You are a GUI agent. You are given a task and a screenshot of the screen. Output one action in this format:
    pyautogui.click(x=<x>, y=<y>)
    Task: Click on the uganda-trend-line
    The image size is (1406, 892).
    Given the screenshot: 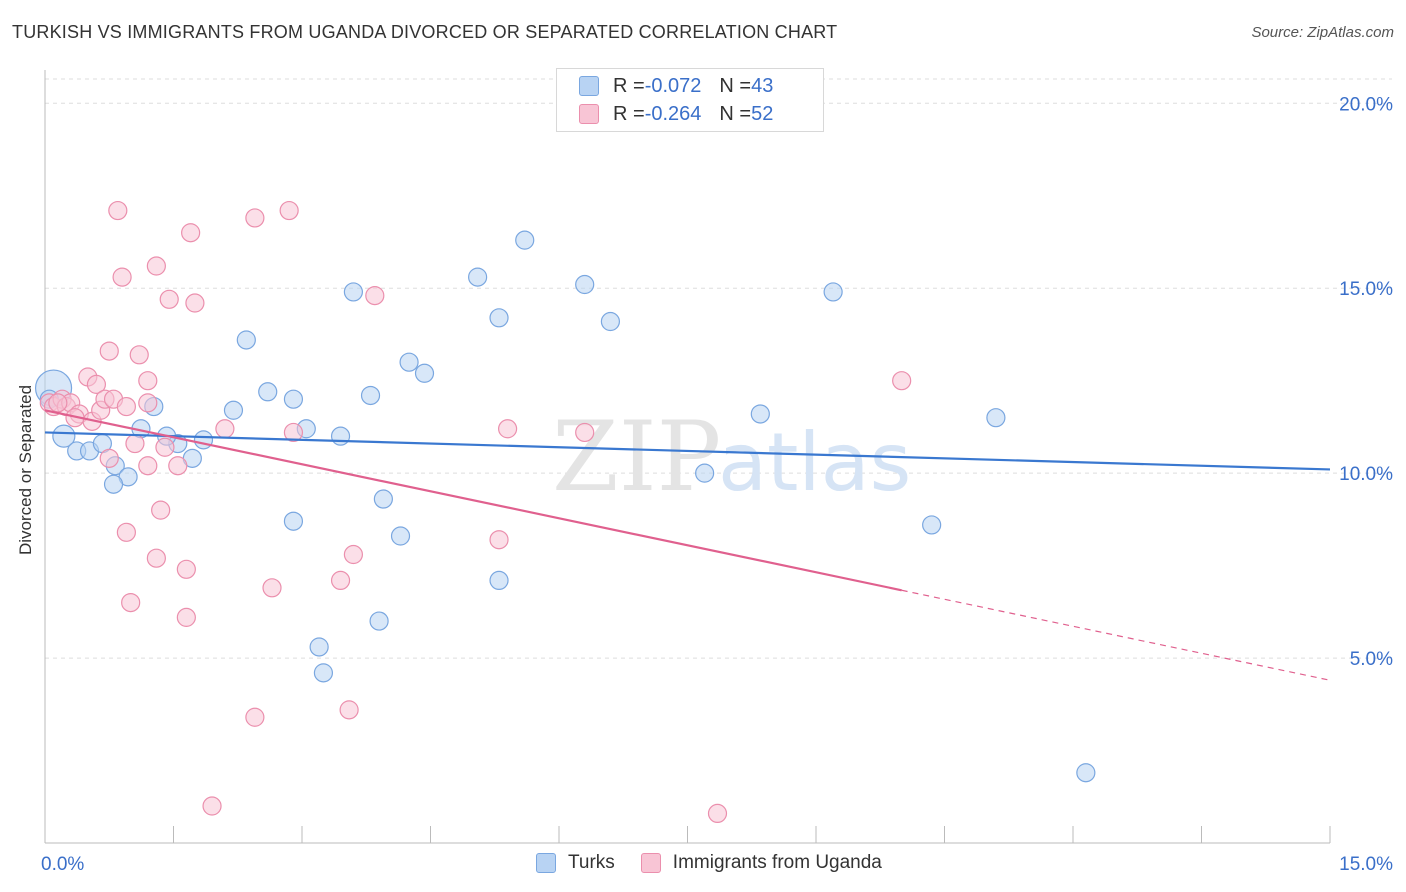 What is the action you would take?
    pyautogui.click(x=473, y=500)
    